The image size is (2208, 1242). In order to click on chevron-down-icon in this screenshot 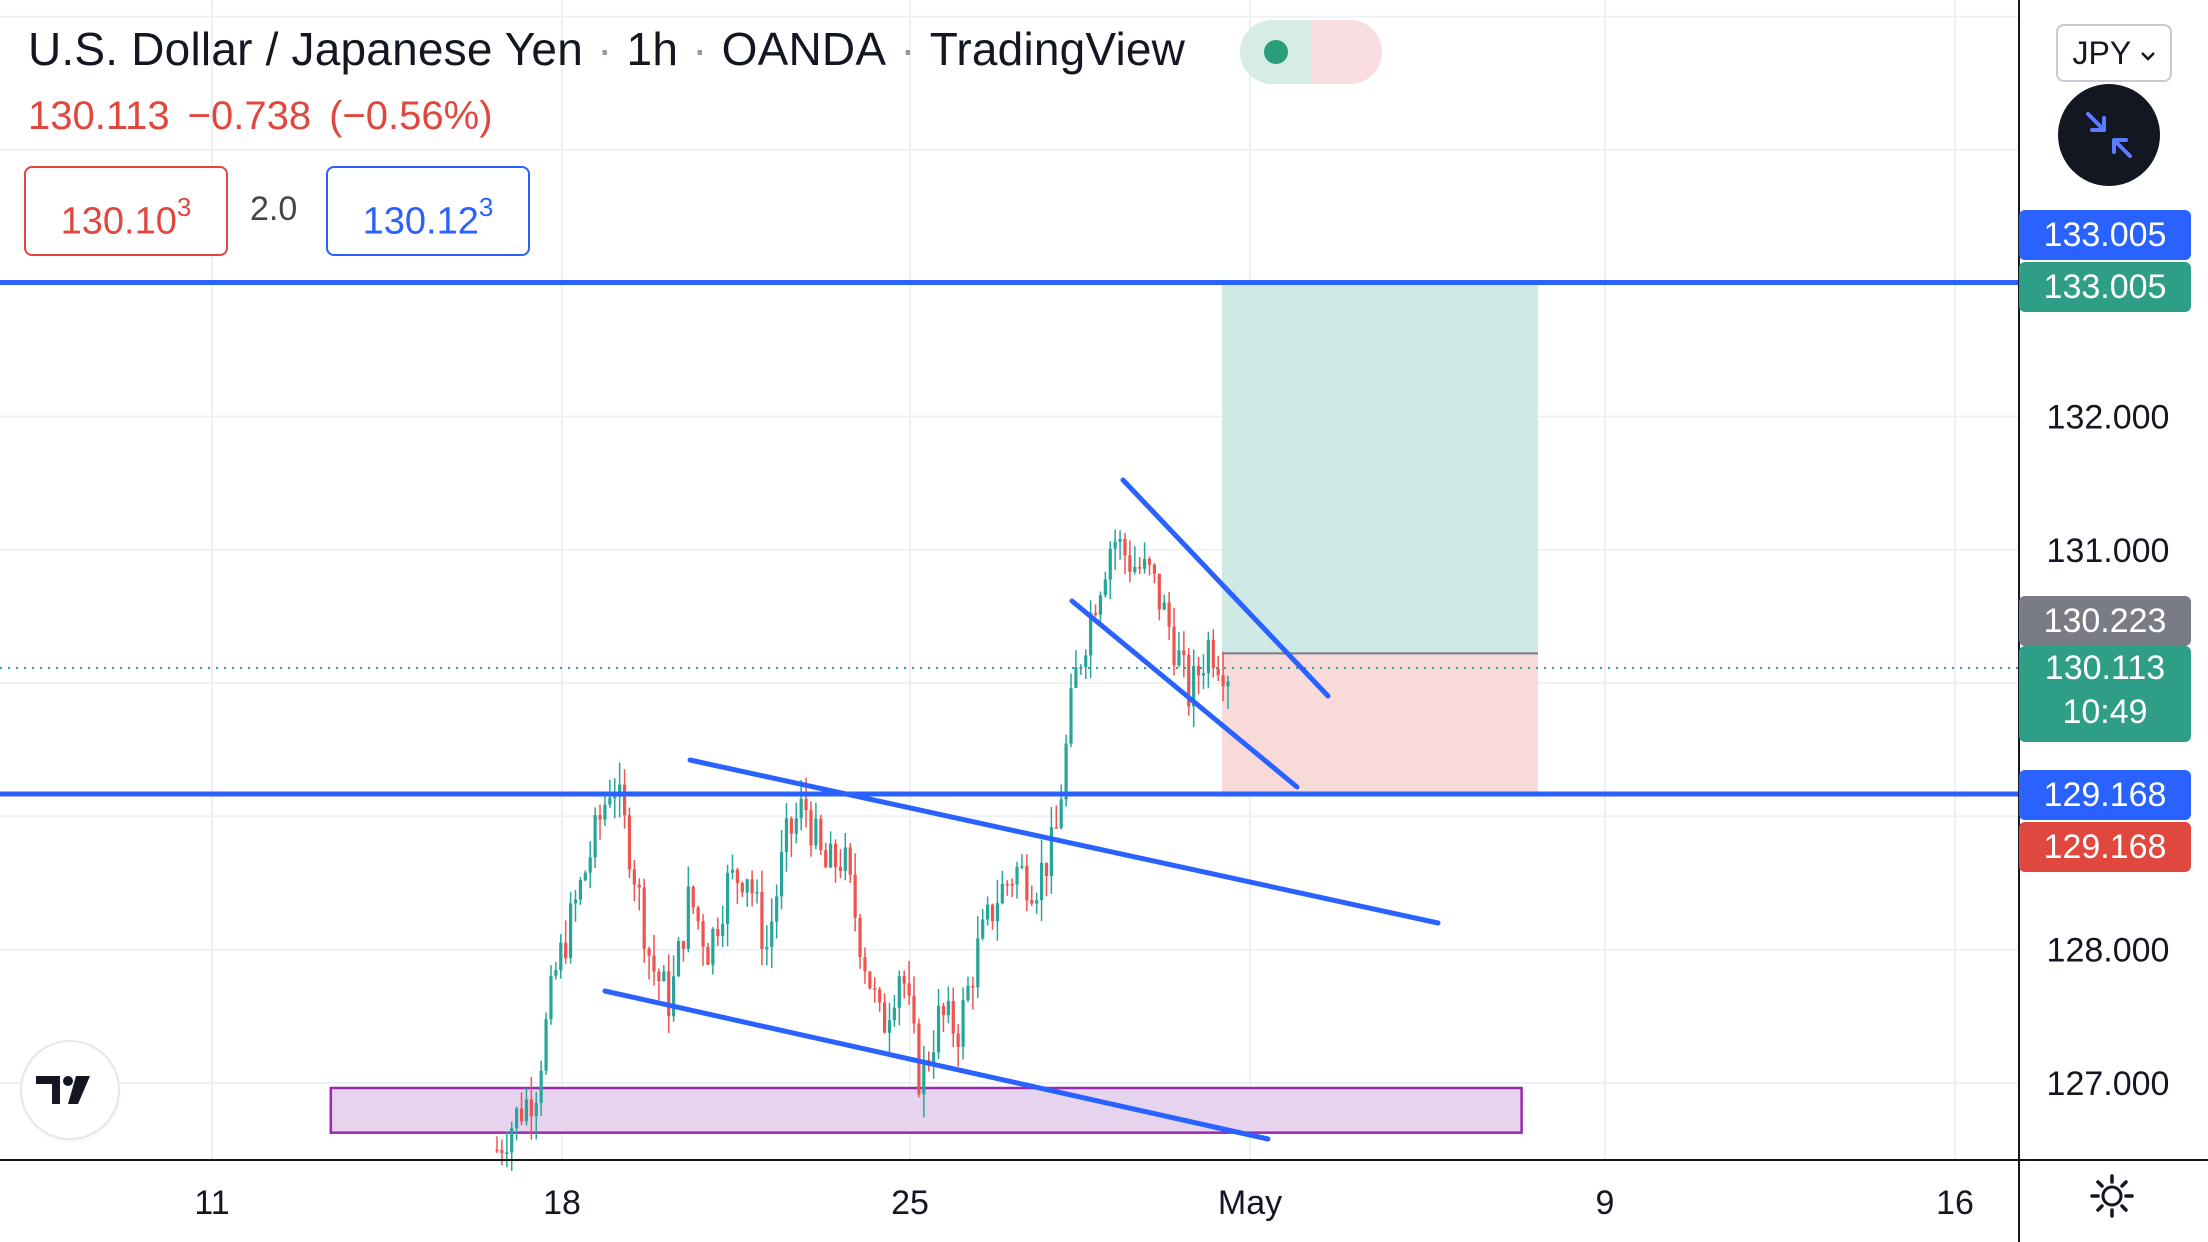, I will do `click(2147, 56)`.